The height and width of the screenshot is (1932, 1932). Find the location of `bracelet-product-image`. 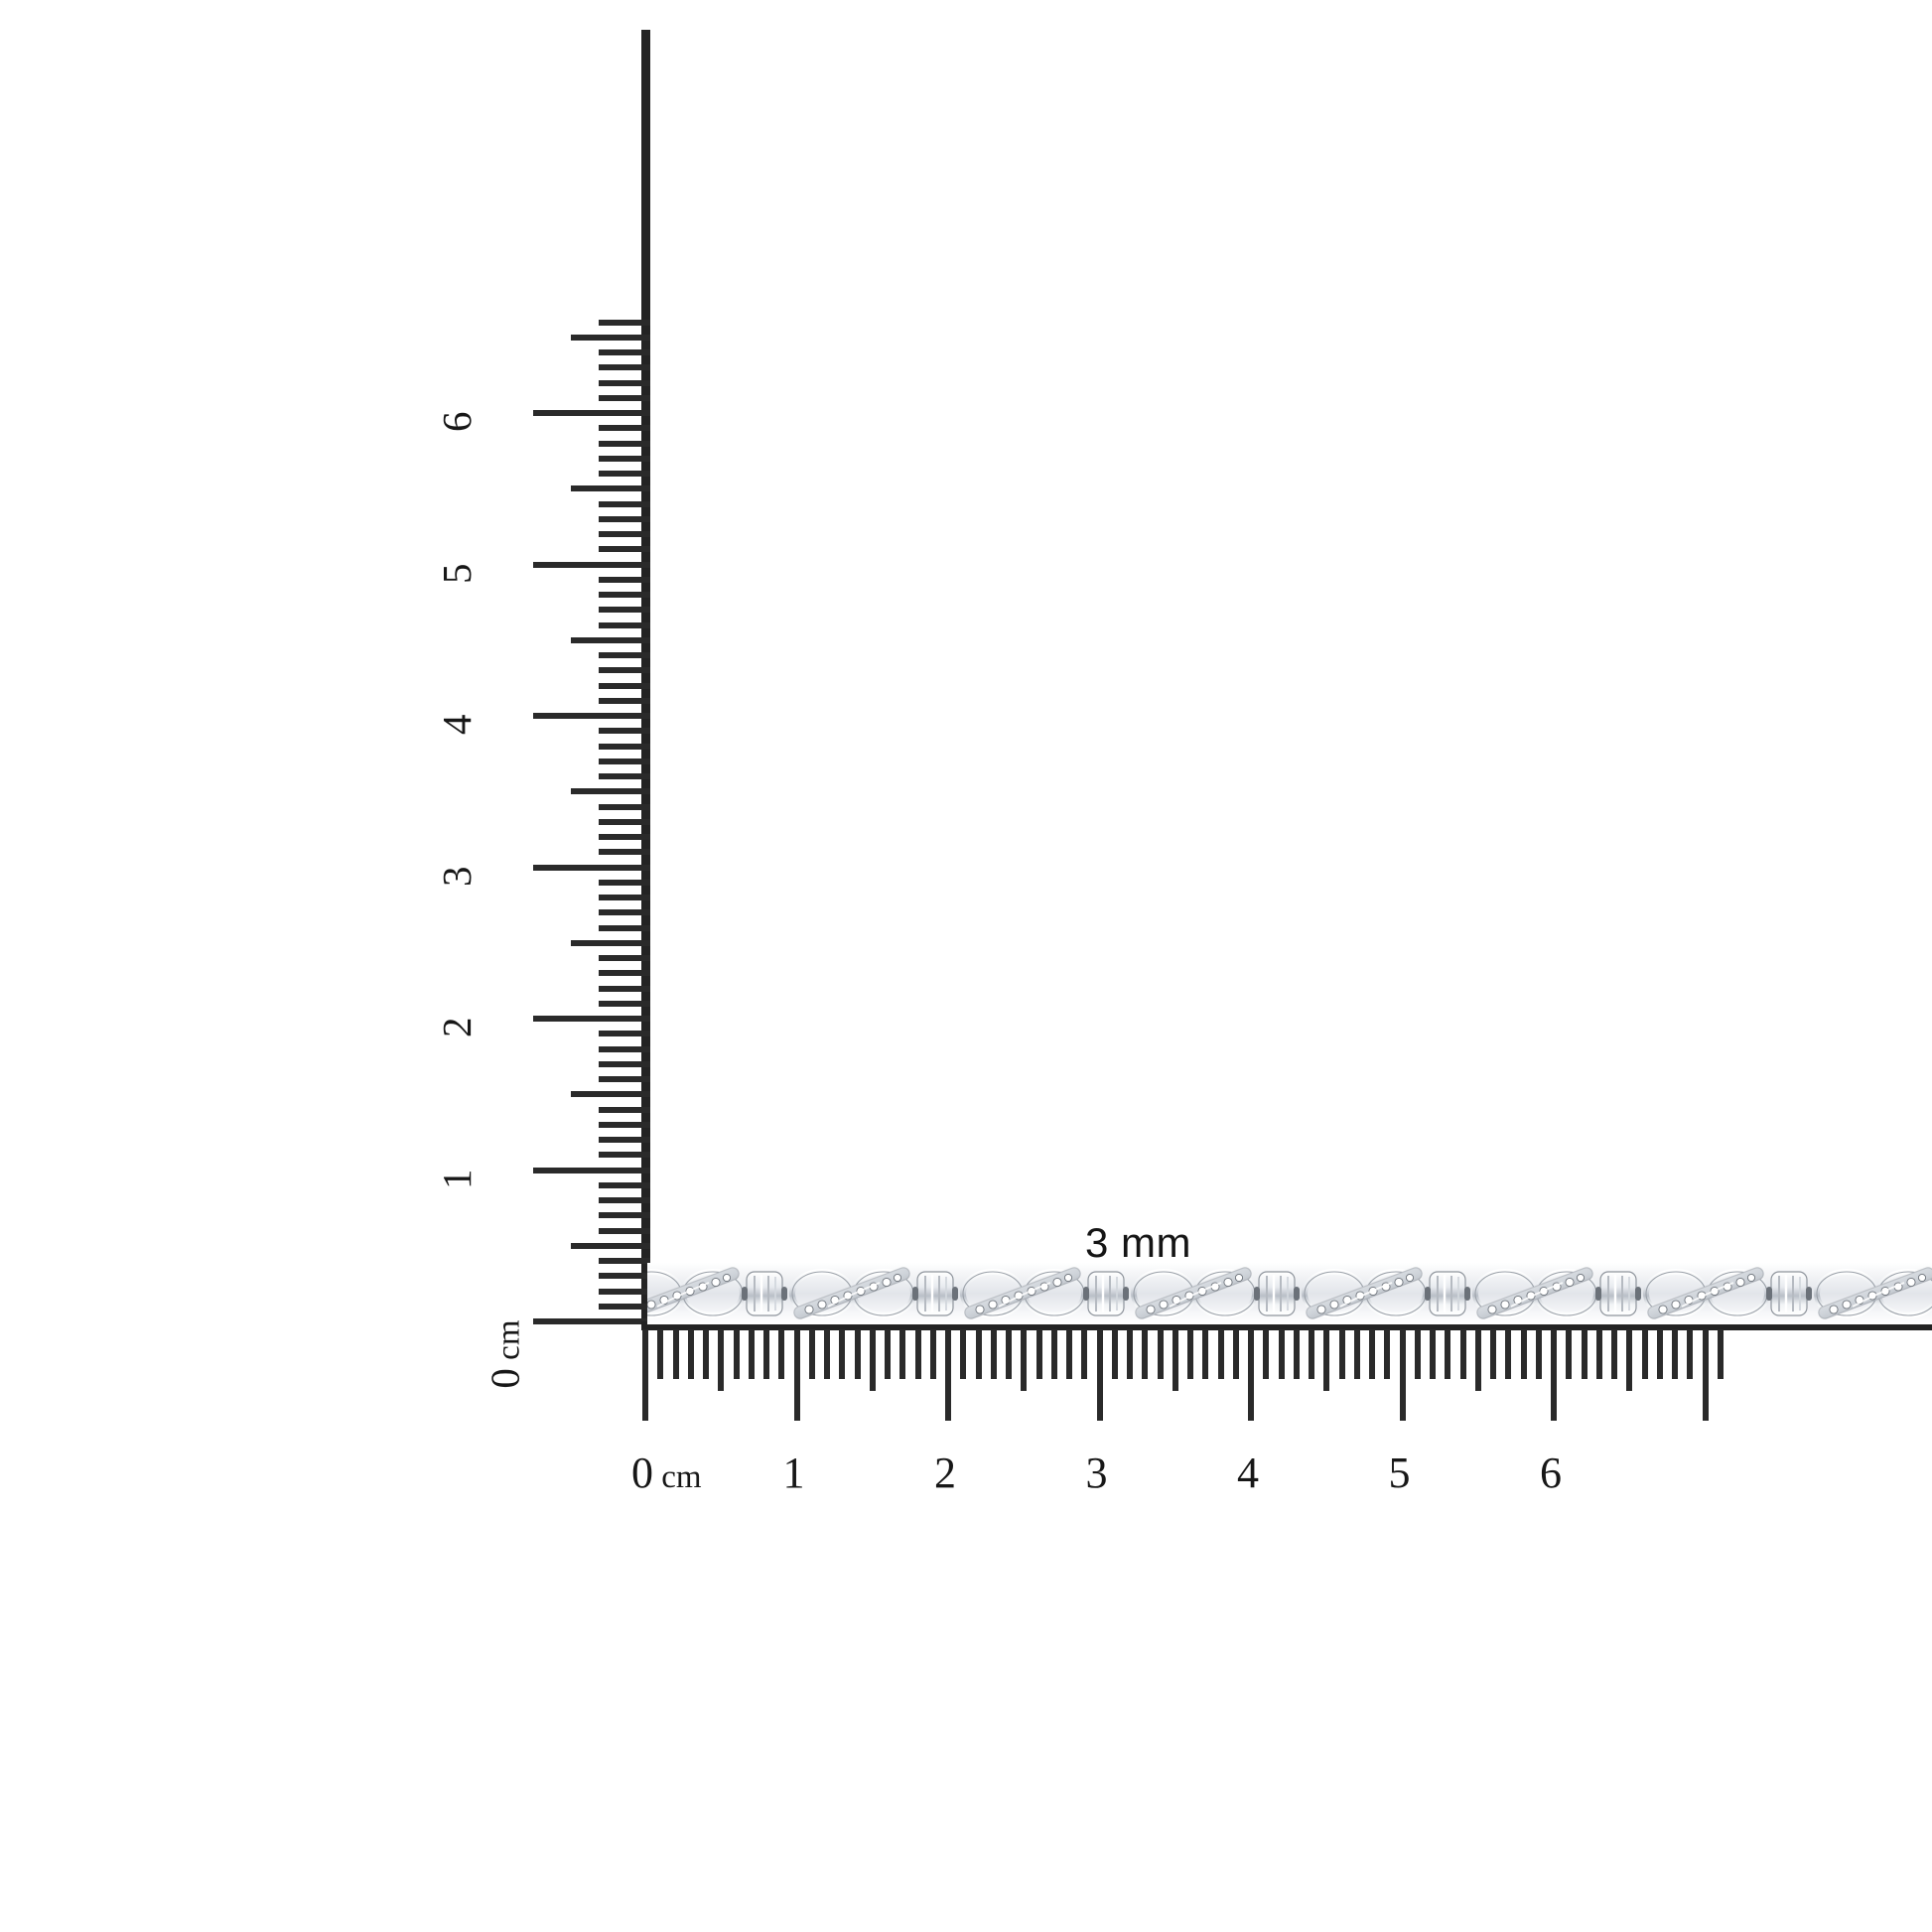

bracelet-product-image is located at coordinates (1289, 1294).